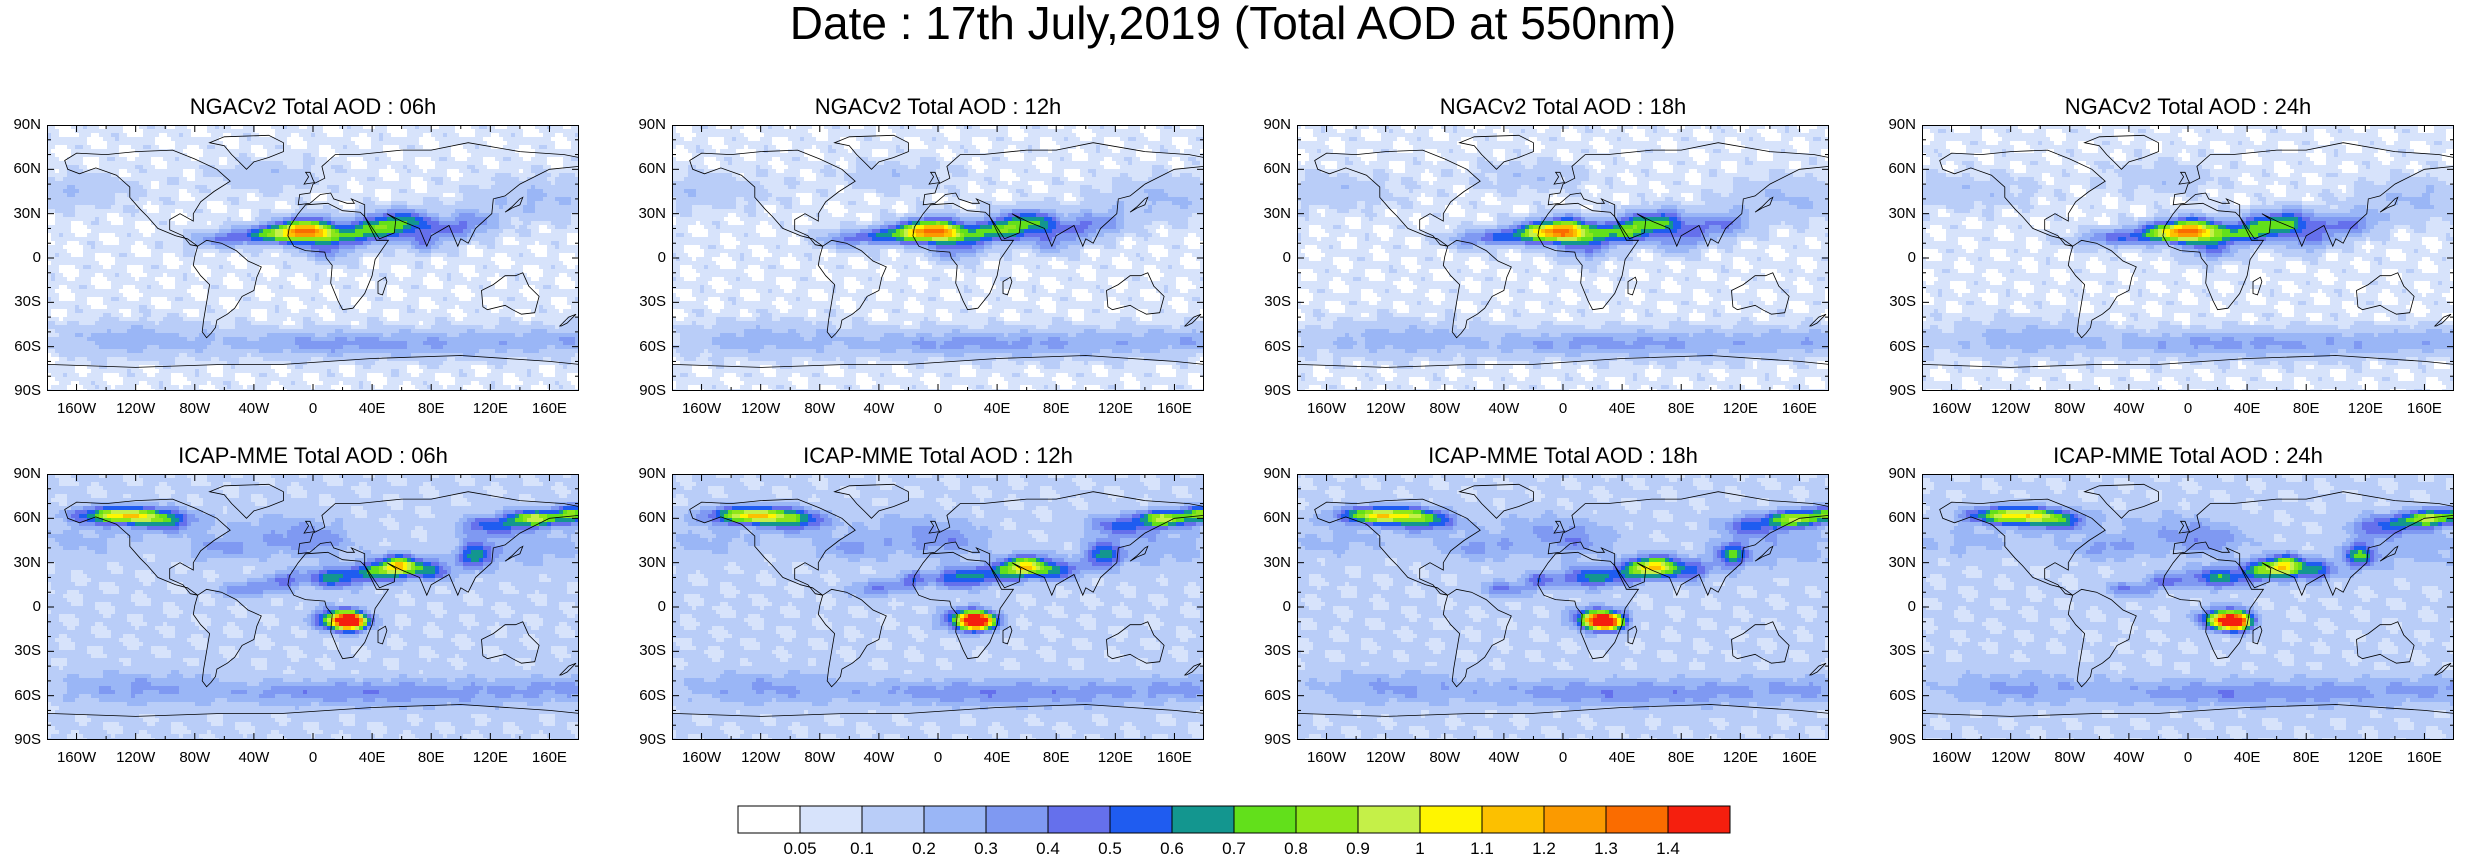 This screenshot has height=858, width=2466. Describe the element at coordinates (800, 849) in the screenshot. I see `colorbar-label: 0.05` at that location.